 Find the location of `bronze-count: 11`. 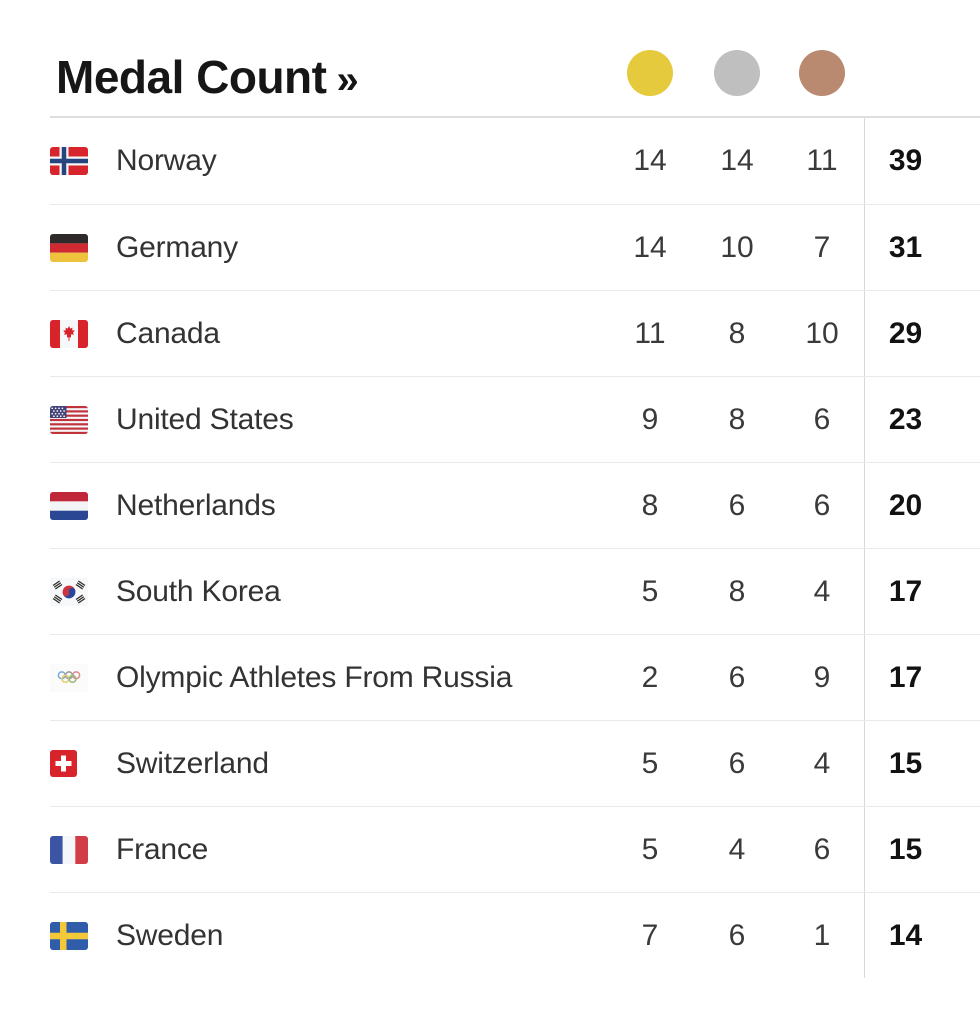

bronze-count: 11 is located at coordinates (822, 160).